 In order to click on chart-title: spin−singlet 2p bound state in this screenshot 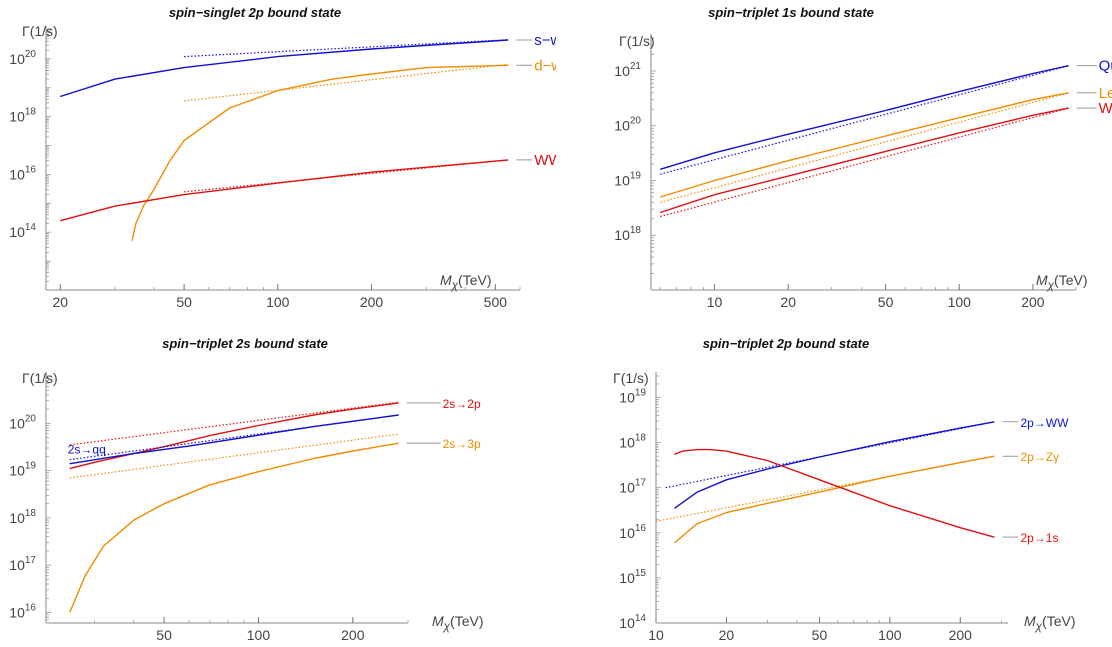, I will do `click(255, 12)`.